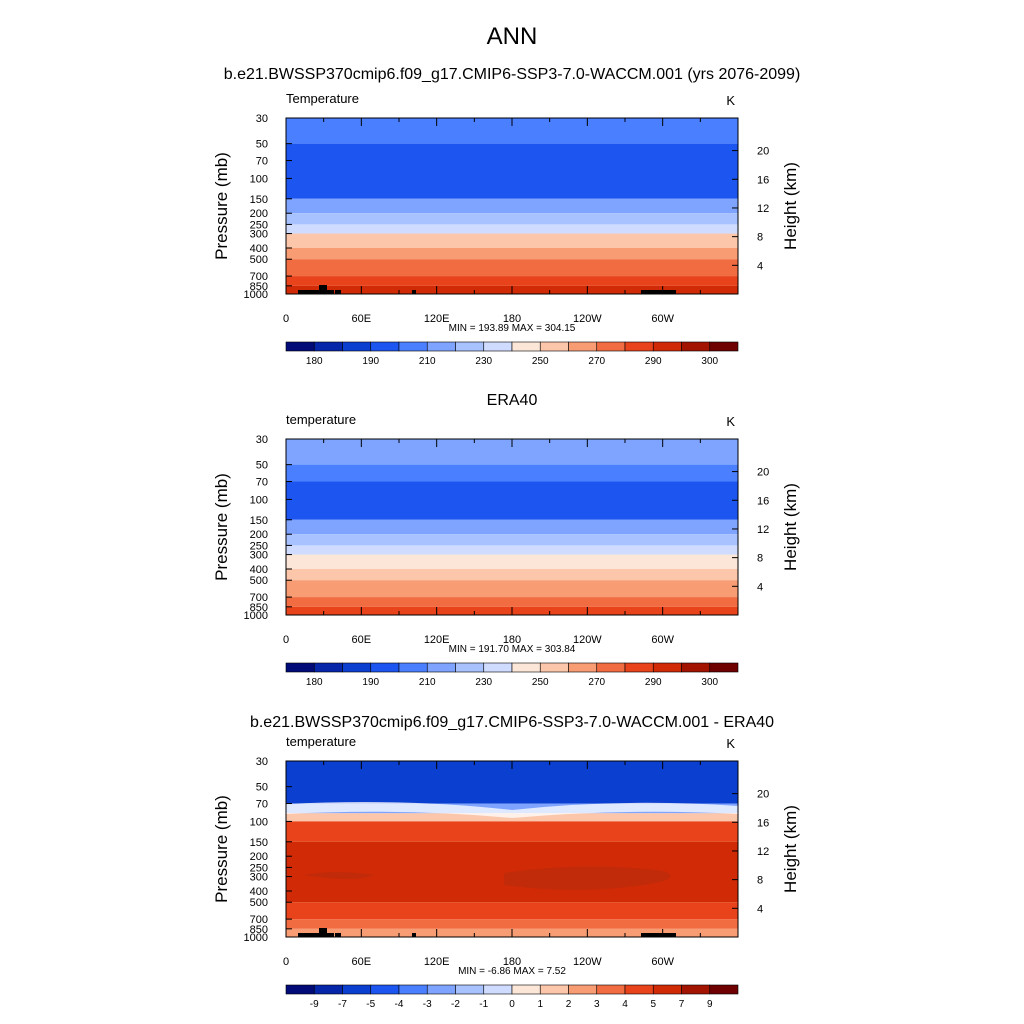 The width and height of the screenshot is (1024, 1024). I want to click on warm-anomaly-core, so click(339, 875).